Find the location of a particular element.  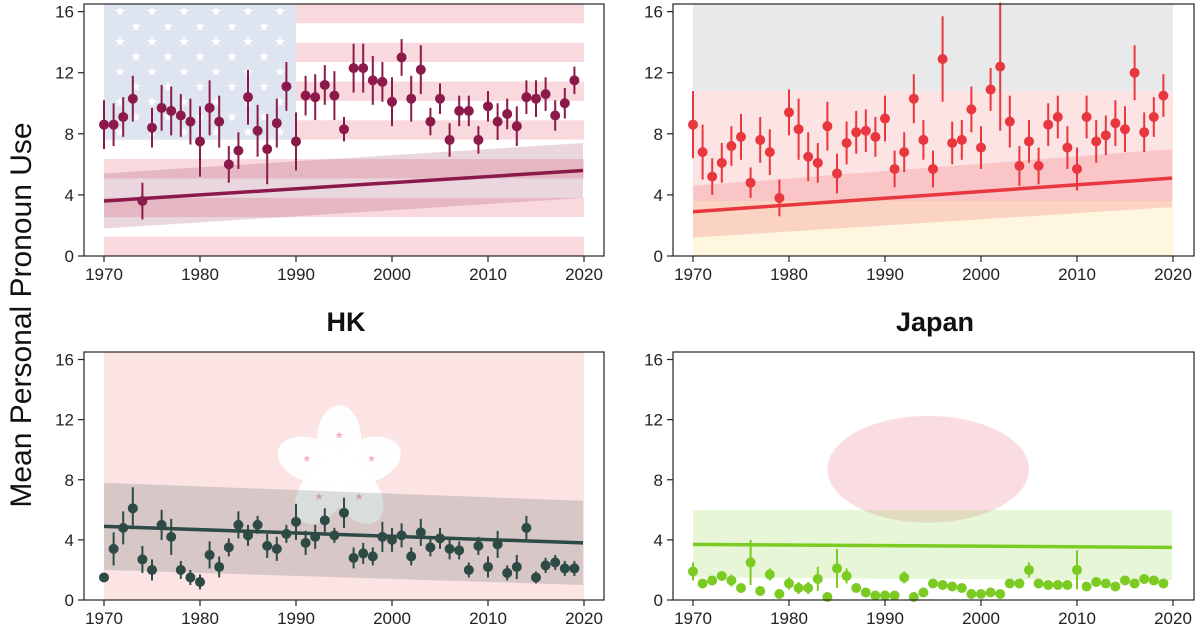

panel-title-japan: Japan is located at coordinates (935, 322).